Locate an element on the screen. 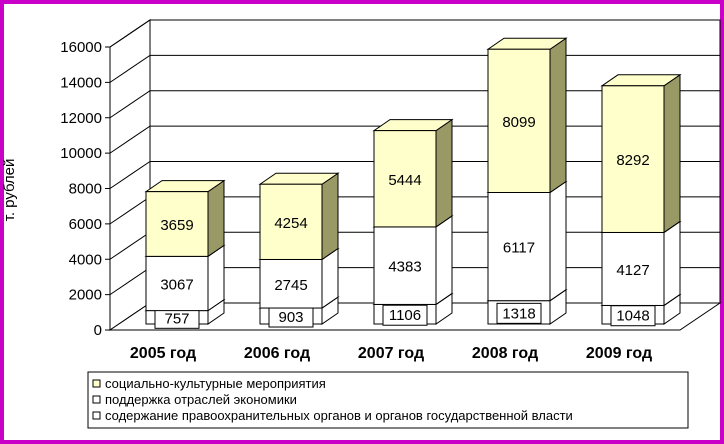 The height and width of the screenshot is (444, 724). data-label: 6117 is located at coordinates (519, 248).